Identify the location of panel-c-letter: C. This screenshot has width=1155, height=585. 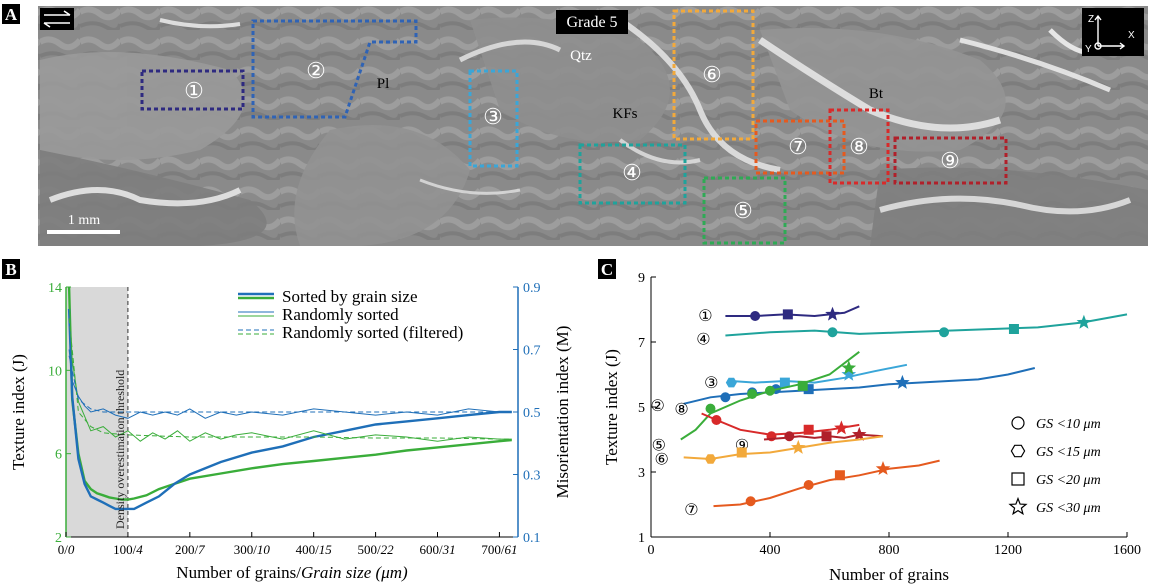
(607, 269).